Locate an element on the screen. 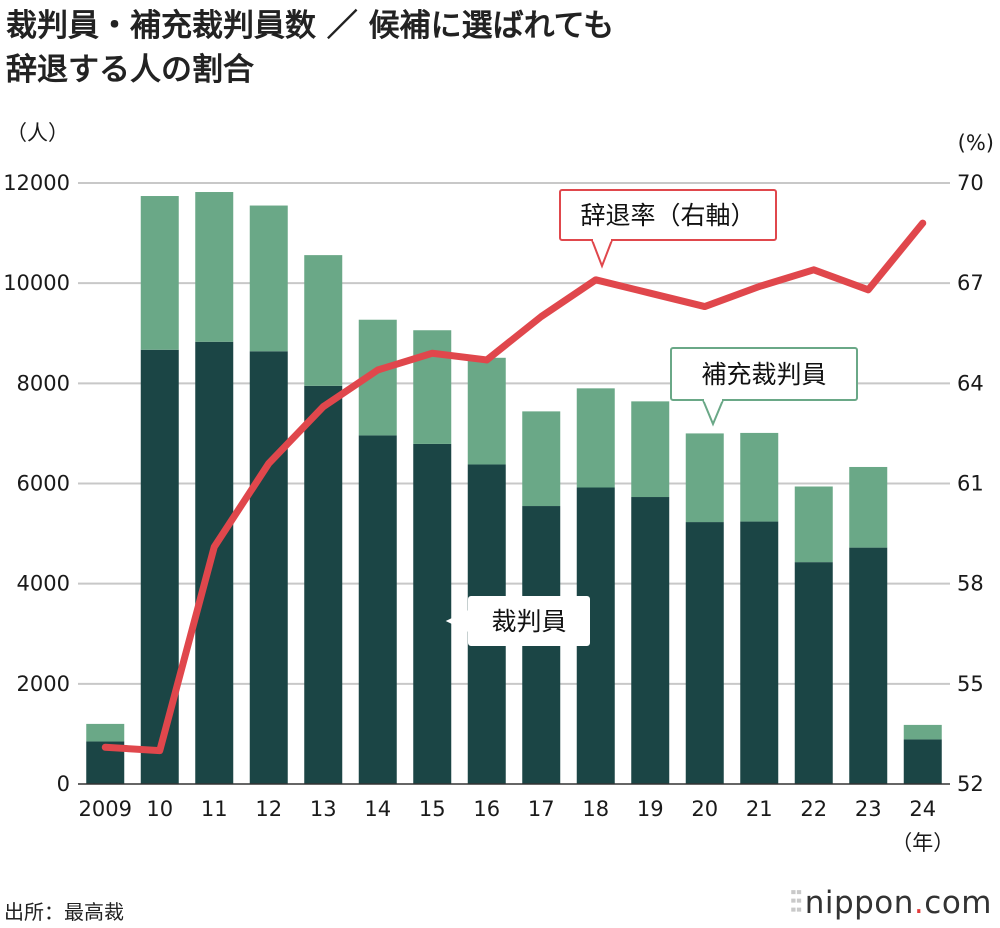 The width and height of the screenshot is (1000, 928). right-tick-label: 52 is located at coordinates (970, 784).